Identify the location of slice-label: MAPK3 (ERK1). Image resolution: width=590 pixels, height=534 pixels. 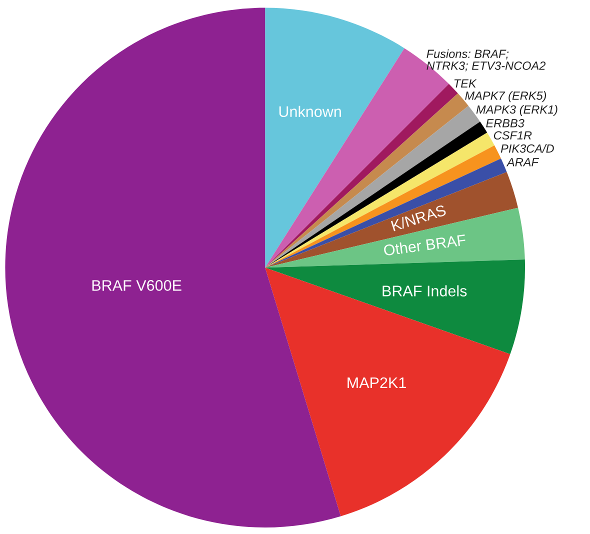
(517, 110).